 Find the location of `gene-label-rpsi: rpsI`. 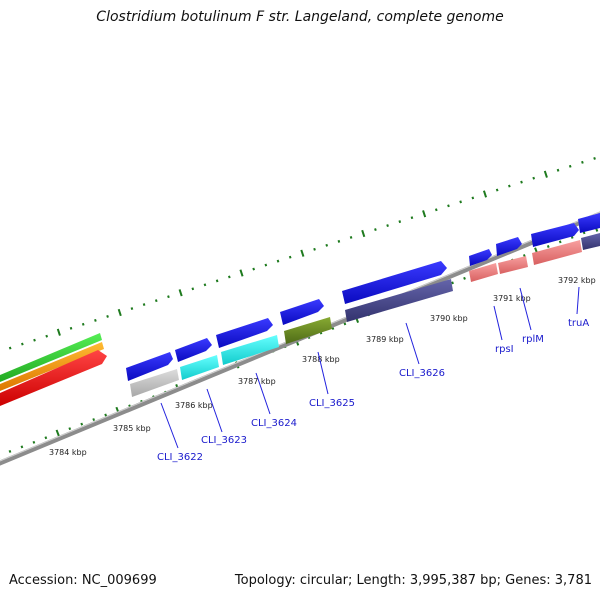

gene-label-rpsi: rpsI is located at coordinates (504, 349).